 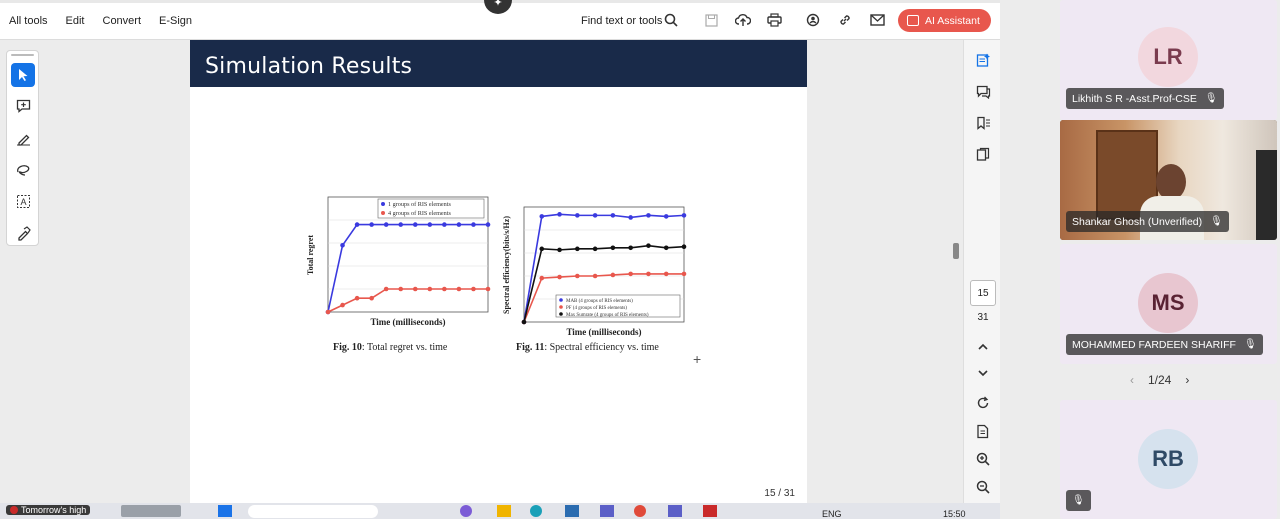 I want to click on comments-icon, so click(x=983, y=92).